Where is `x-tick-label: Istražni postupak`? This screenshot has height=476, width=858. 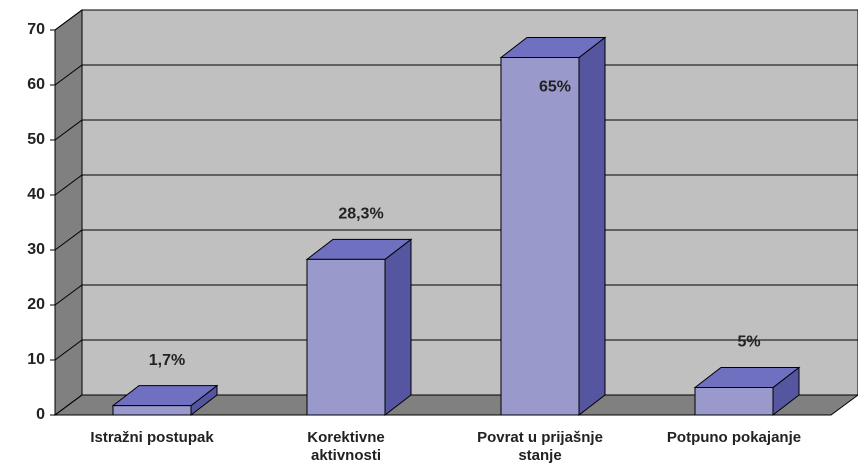 x-tick-label: Istražni postupak is located at coordinates (152, 437).